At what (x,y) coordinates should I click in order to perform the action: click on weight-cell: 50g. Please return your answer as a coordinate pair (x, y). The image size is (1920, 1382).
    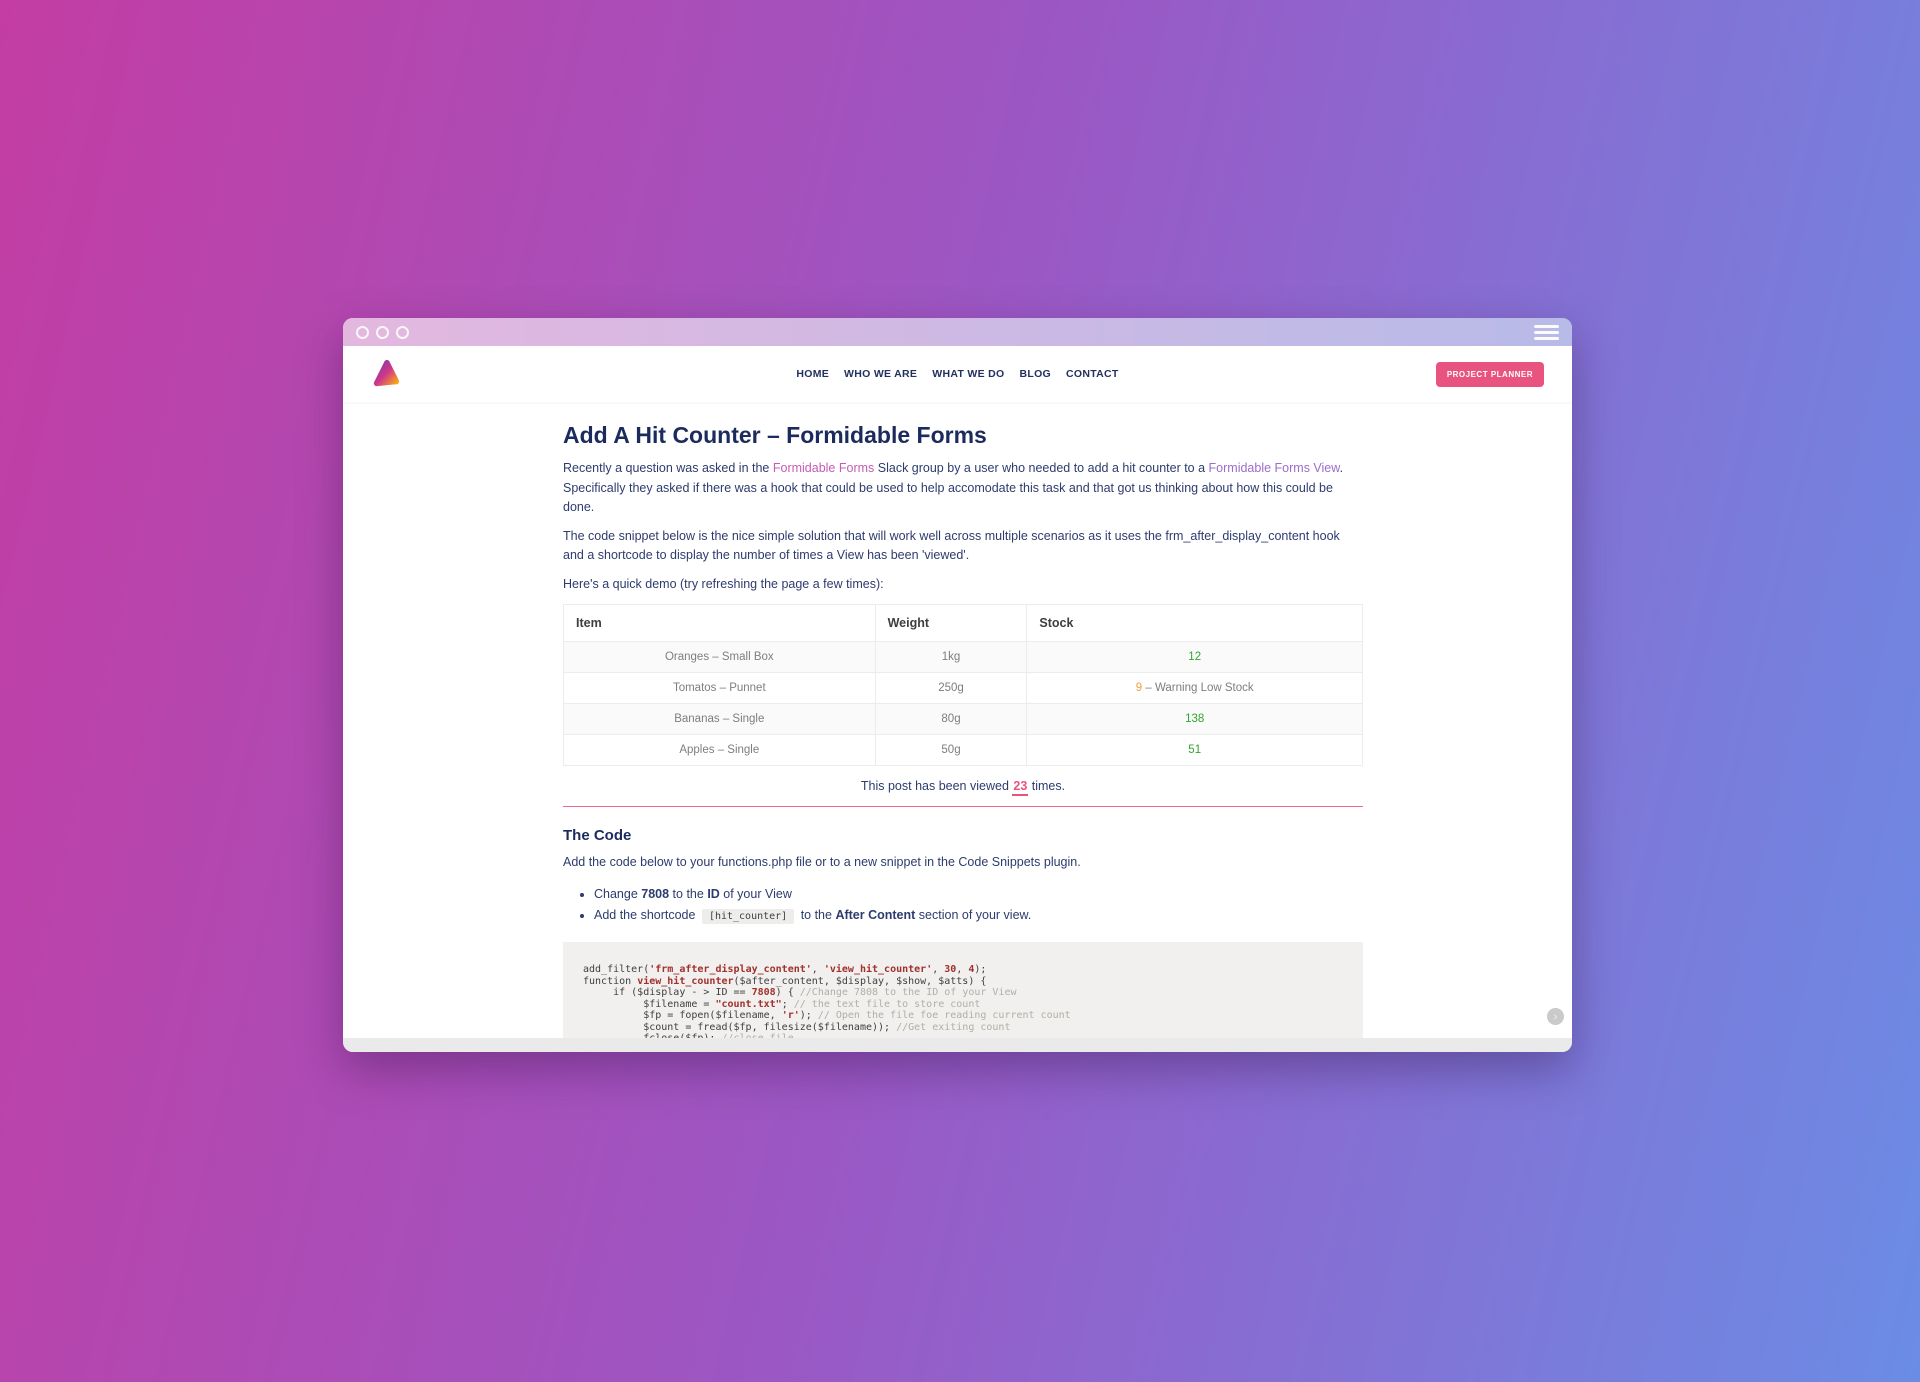
    Looking at the image, I should click on (951, 750).